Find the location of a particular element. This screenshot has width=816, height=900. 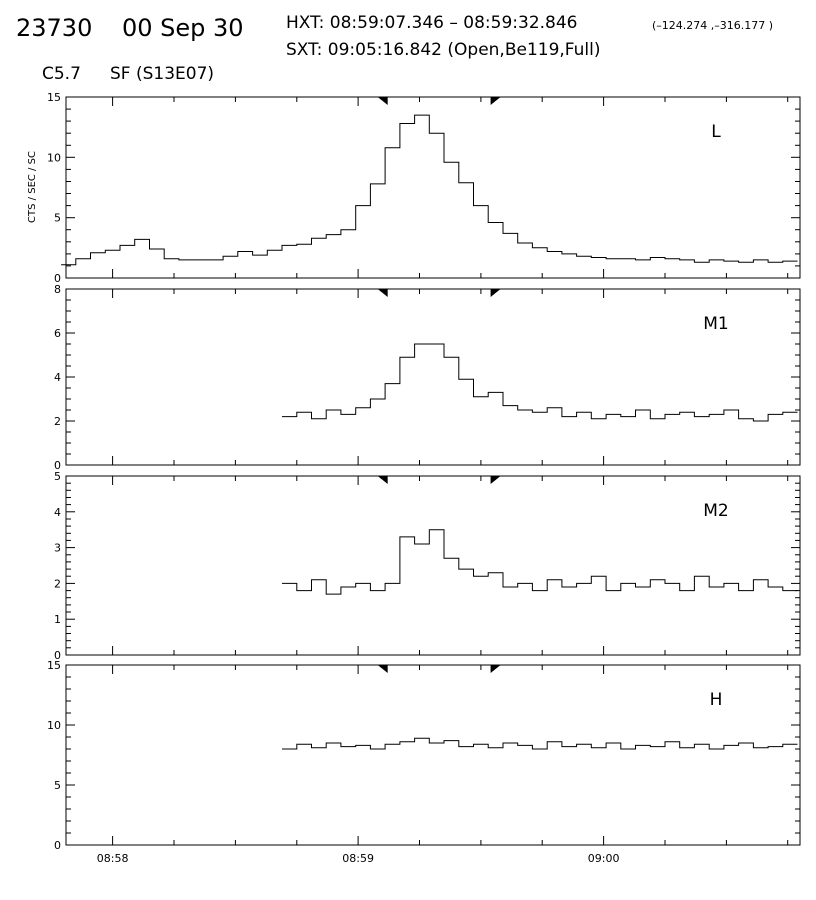

sxt-info: SXT: 09:05:16.842 (Open,Be119,Full) is located at coordinates (443, 50).